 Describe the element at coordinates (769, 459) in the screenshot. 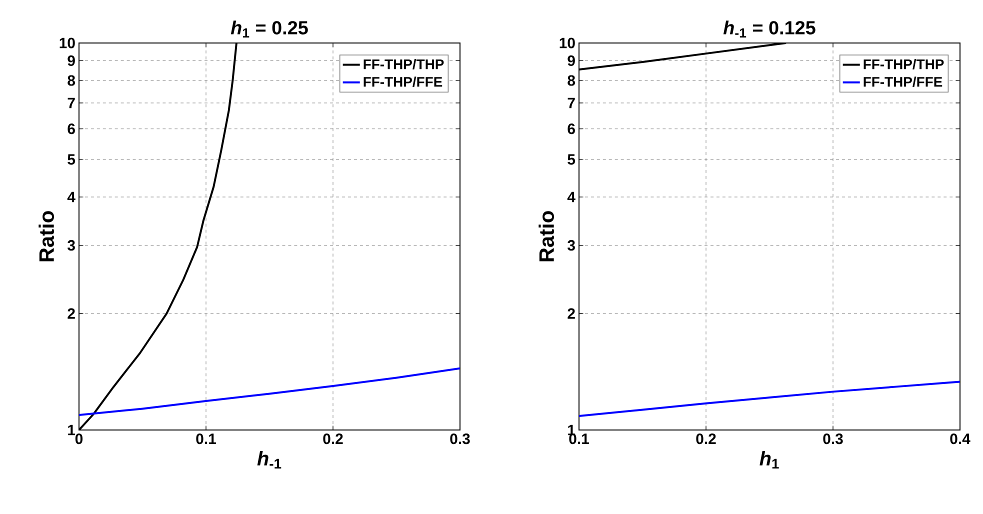

I see `x-axis-title: h$_{1}$` at that location.